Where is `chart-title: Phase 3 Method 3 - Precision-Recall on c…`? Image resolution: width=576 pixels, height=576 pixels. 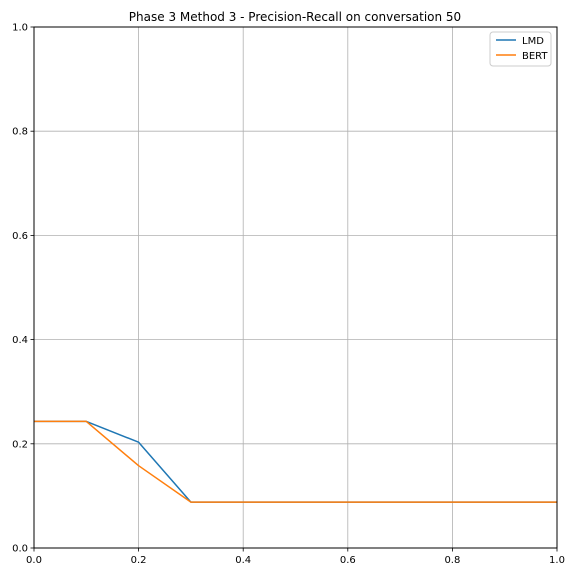
chart-title: Phase 3 Method 3 - Precision-Recall on c… is located at coordinates (295, 17).